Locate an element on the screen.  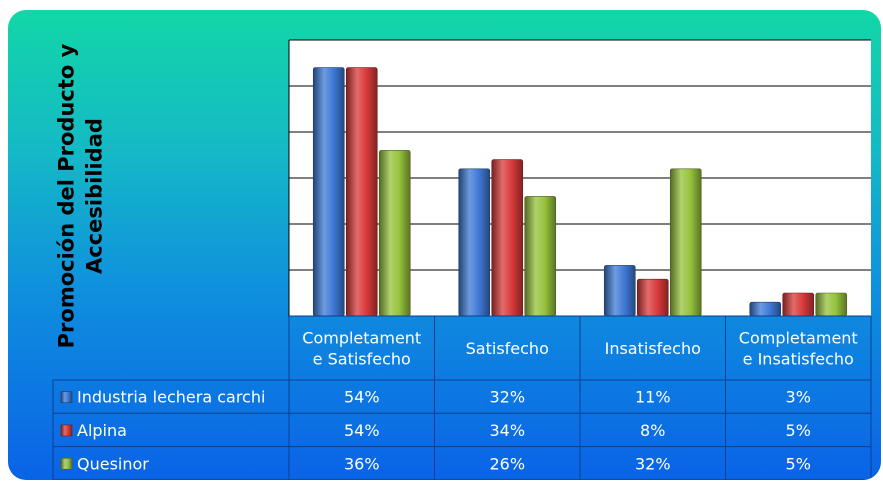
bar-alpina-completamente-satisfecho is located at coordinates (361, 192).